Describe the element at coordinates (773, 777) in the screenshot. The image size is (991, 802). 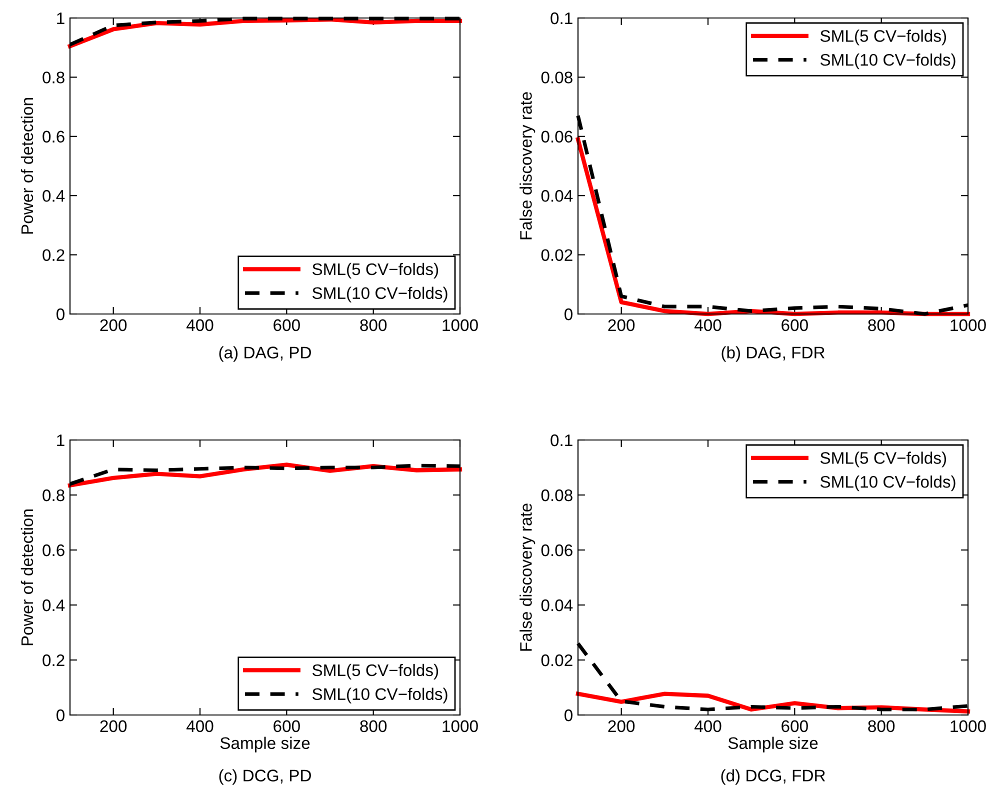
I see `text: (d) DCG, FDR` at that location.